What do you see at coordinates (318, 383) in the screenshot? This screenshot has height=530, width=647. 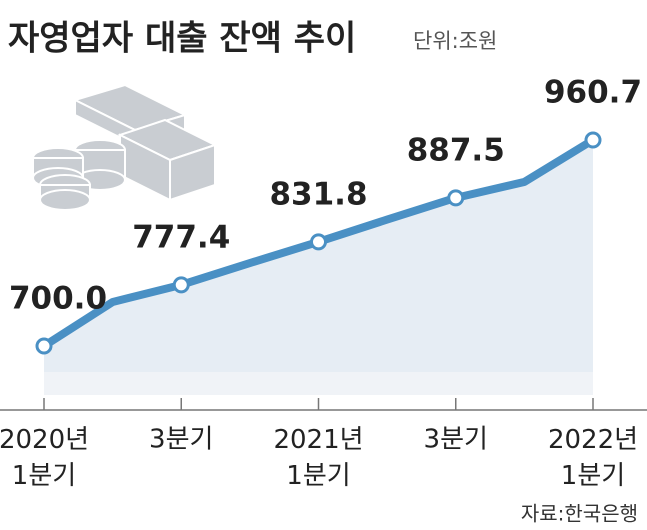 I see `area-base` at bounding box center [318, 383].